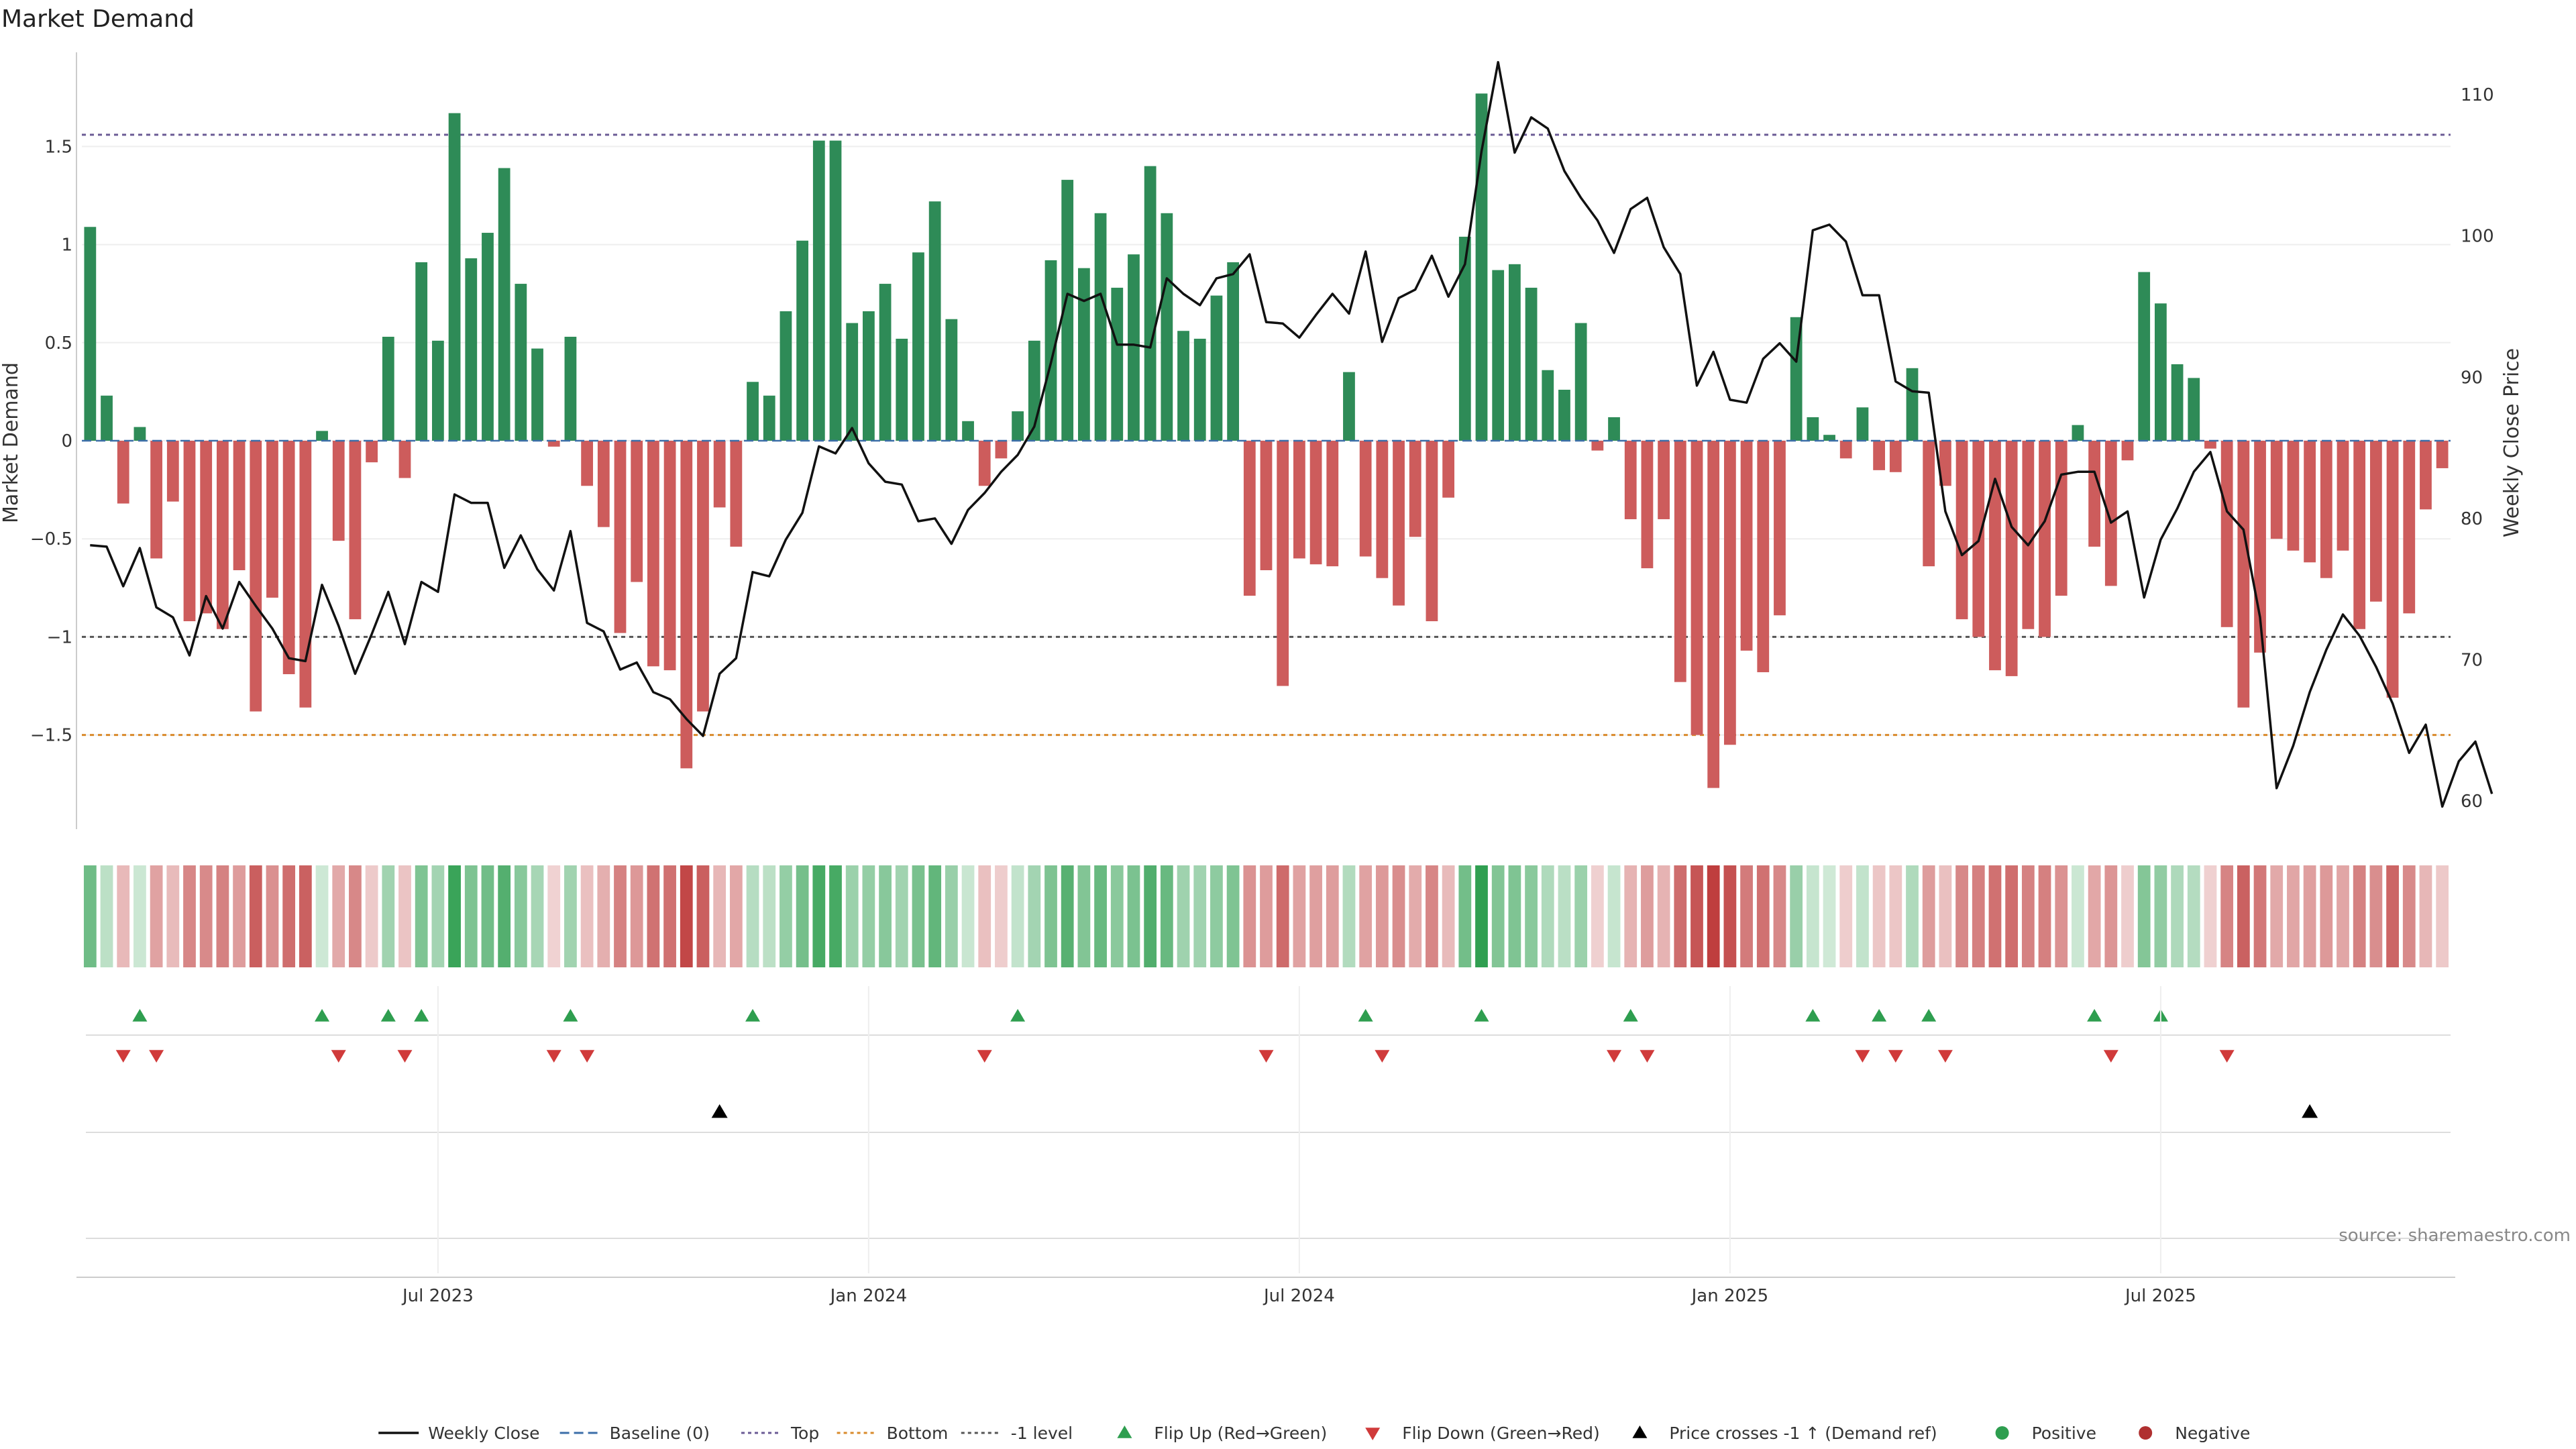 The height and width of the screenshot is (1449, 2576). What do you see at coordinates (1501, 1433) in the screenshot?
I see `legend-label: Flip Down (Green→Red)` at bounding box center [1501, 1433].